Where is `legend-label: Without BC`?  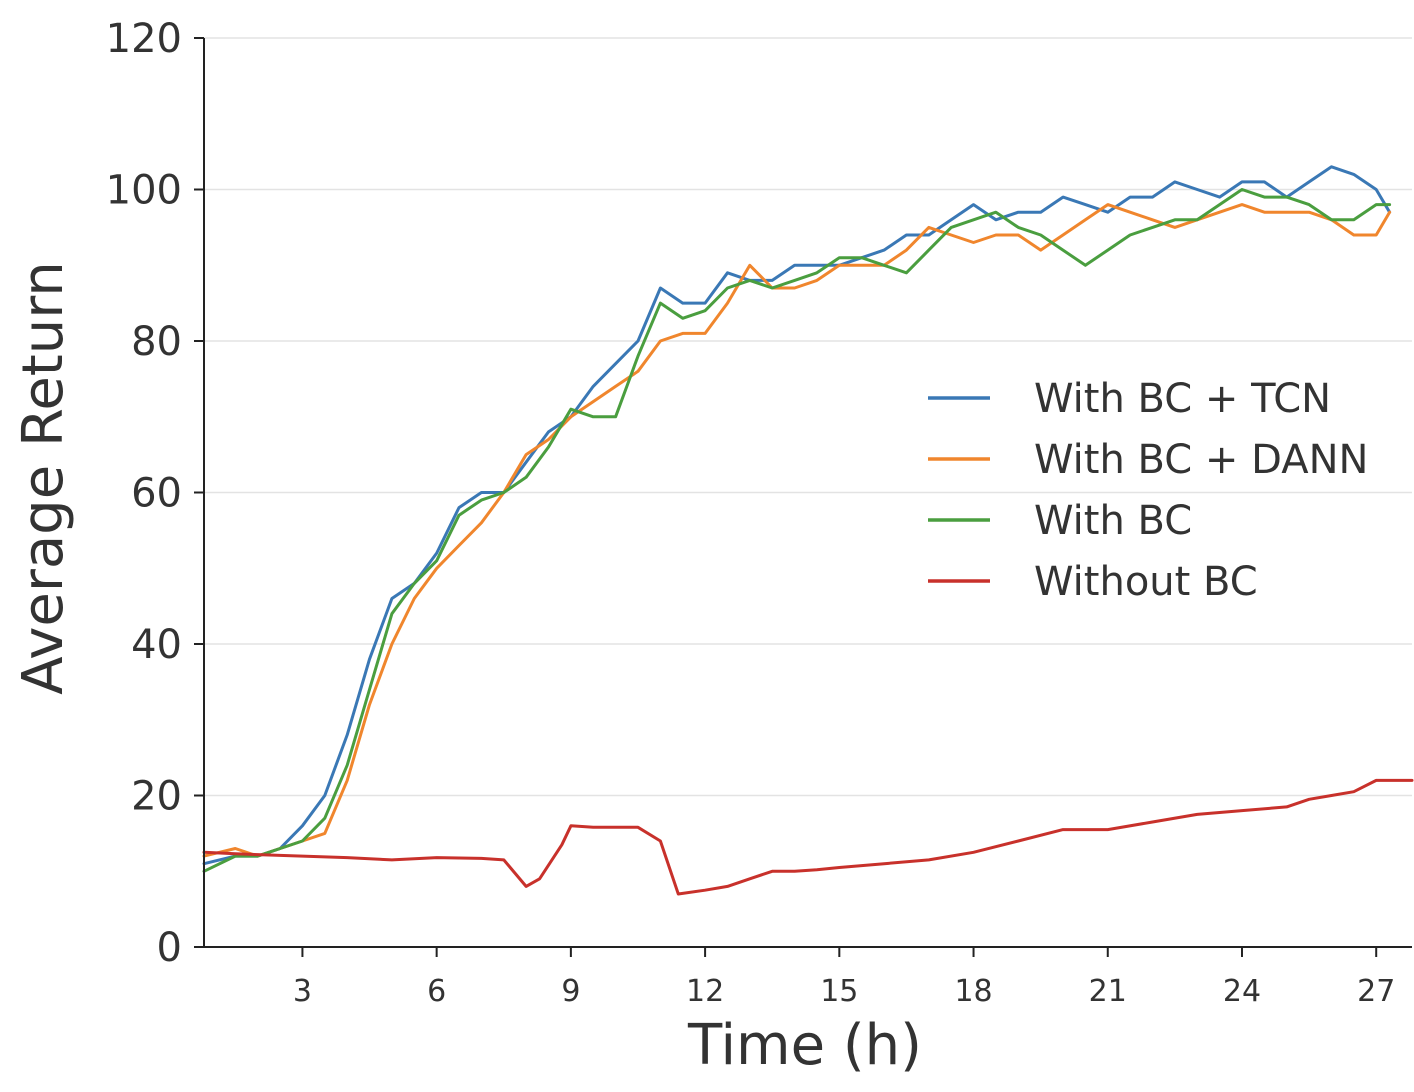
legend-label: Without BC is located at coordinates (1146, 582).